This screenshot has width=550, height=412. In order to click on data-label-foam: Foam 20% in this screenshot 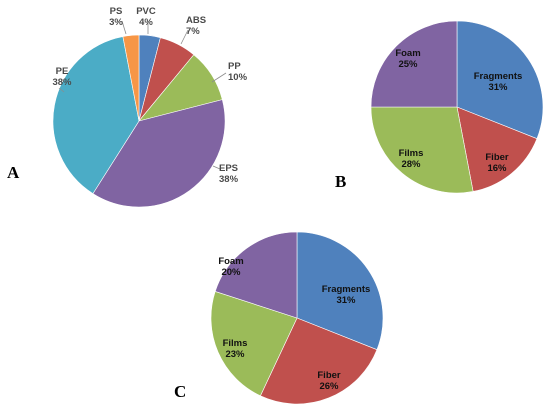, I will do `click(230, 267)`.